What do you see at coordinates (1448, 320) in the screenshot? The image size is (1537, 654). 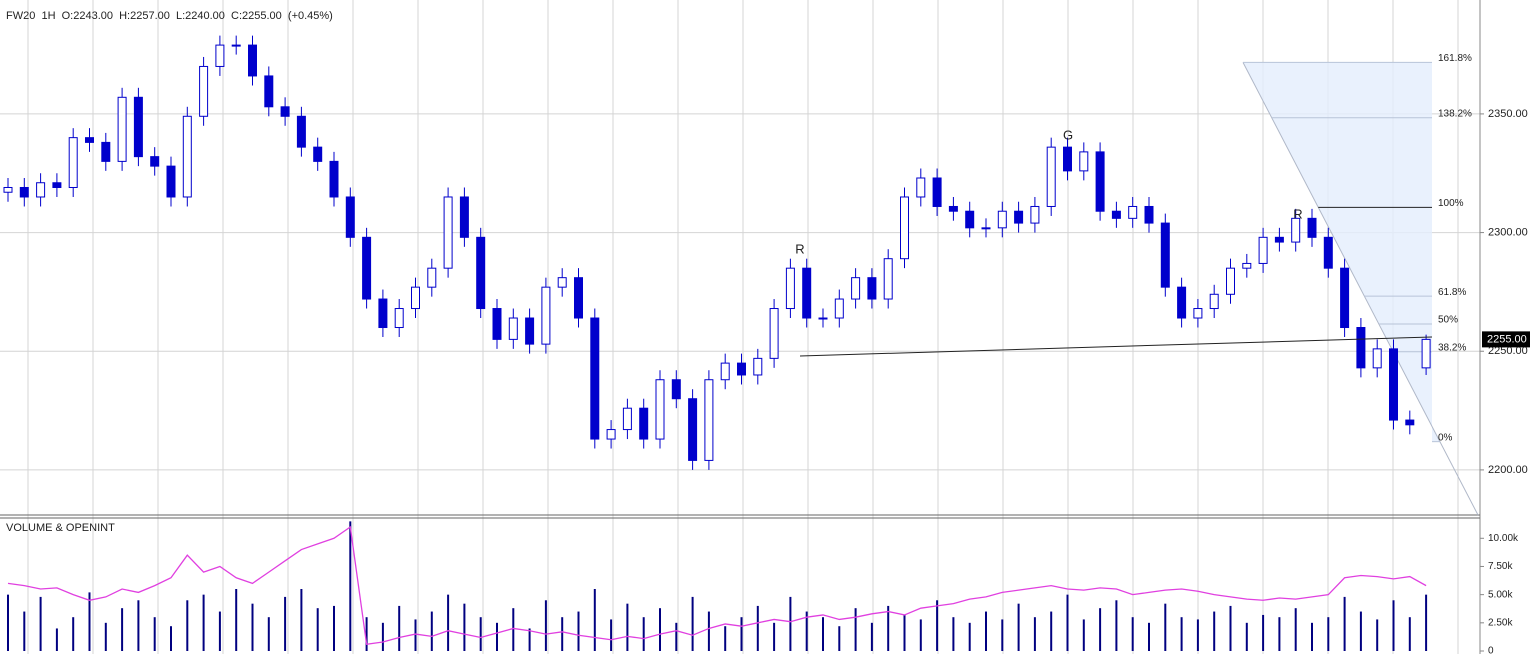 I see `fib-label: 50%` at bounding box center [1448, 320].